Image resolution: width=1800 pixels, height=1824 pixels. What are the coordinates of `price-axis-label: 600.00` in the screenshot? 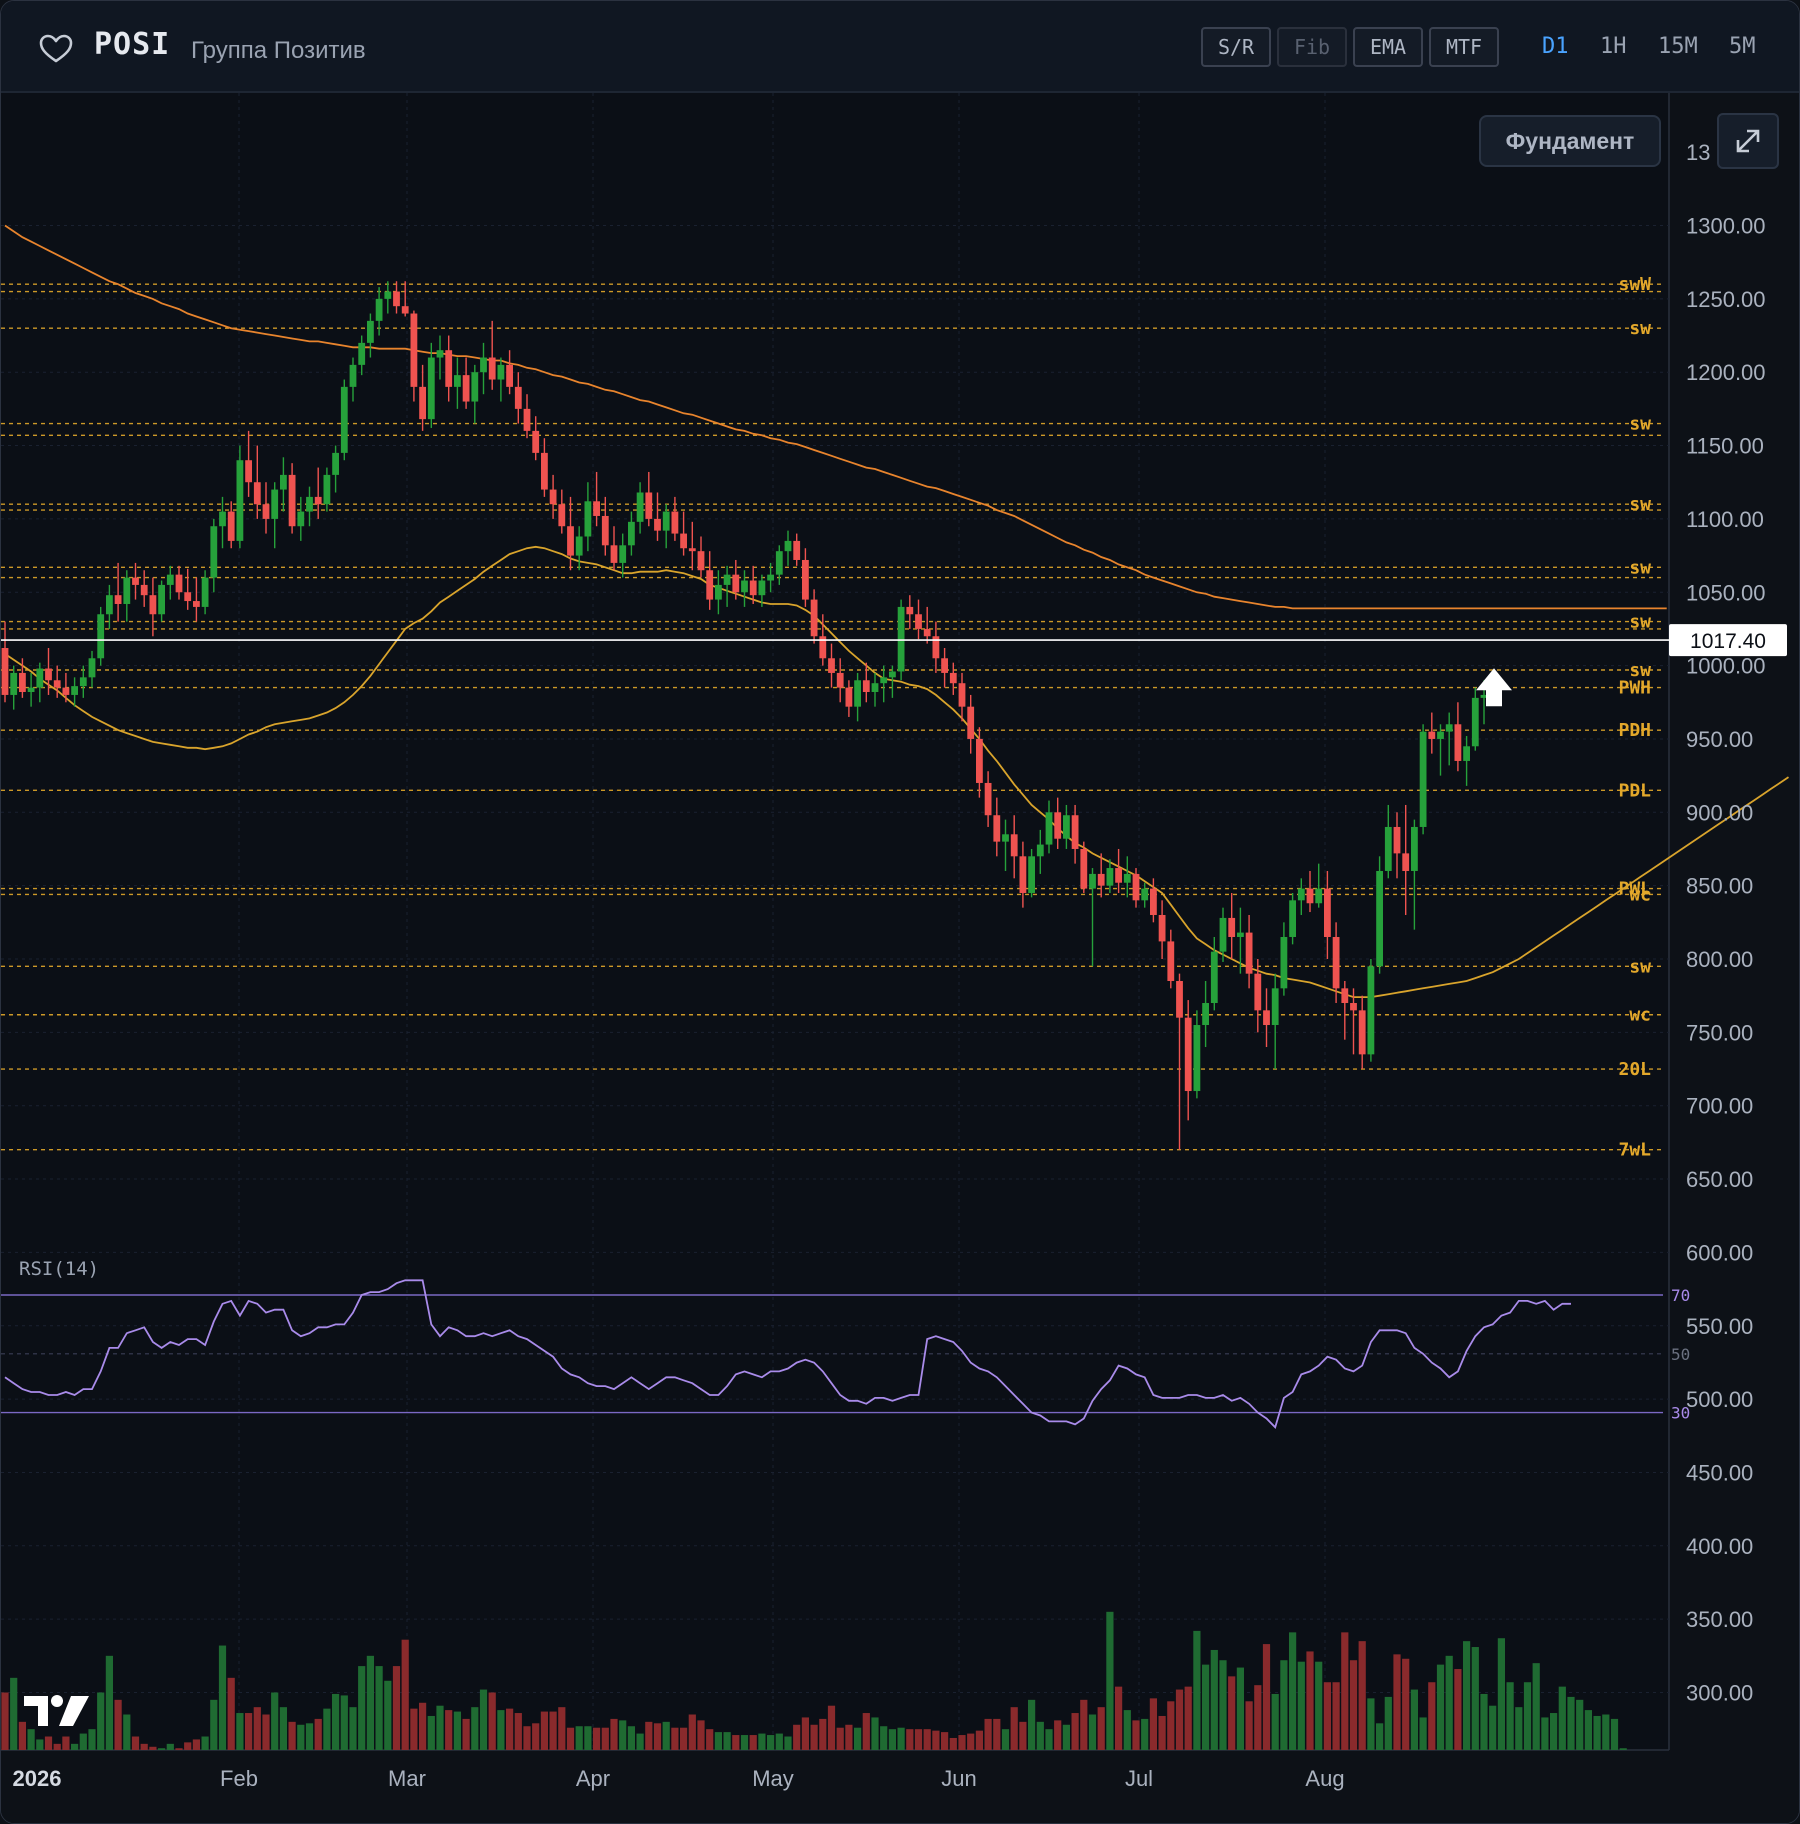 It's located at (1719, 1252).